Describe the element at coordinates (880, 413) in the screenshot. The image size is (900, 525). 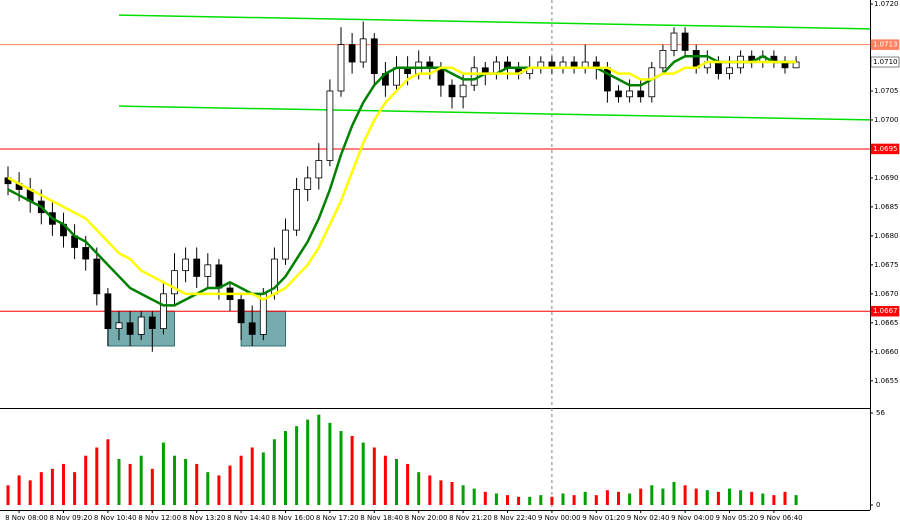
I see `volume-tick-label: 56` at that location.